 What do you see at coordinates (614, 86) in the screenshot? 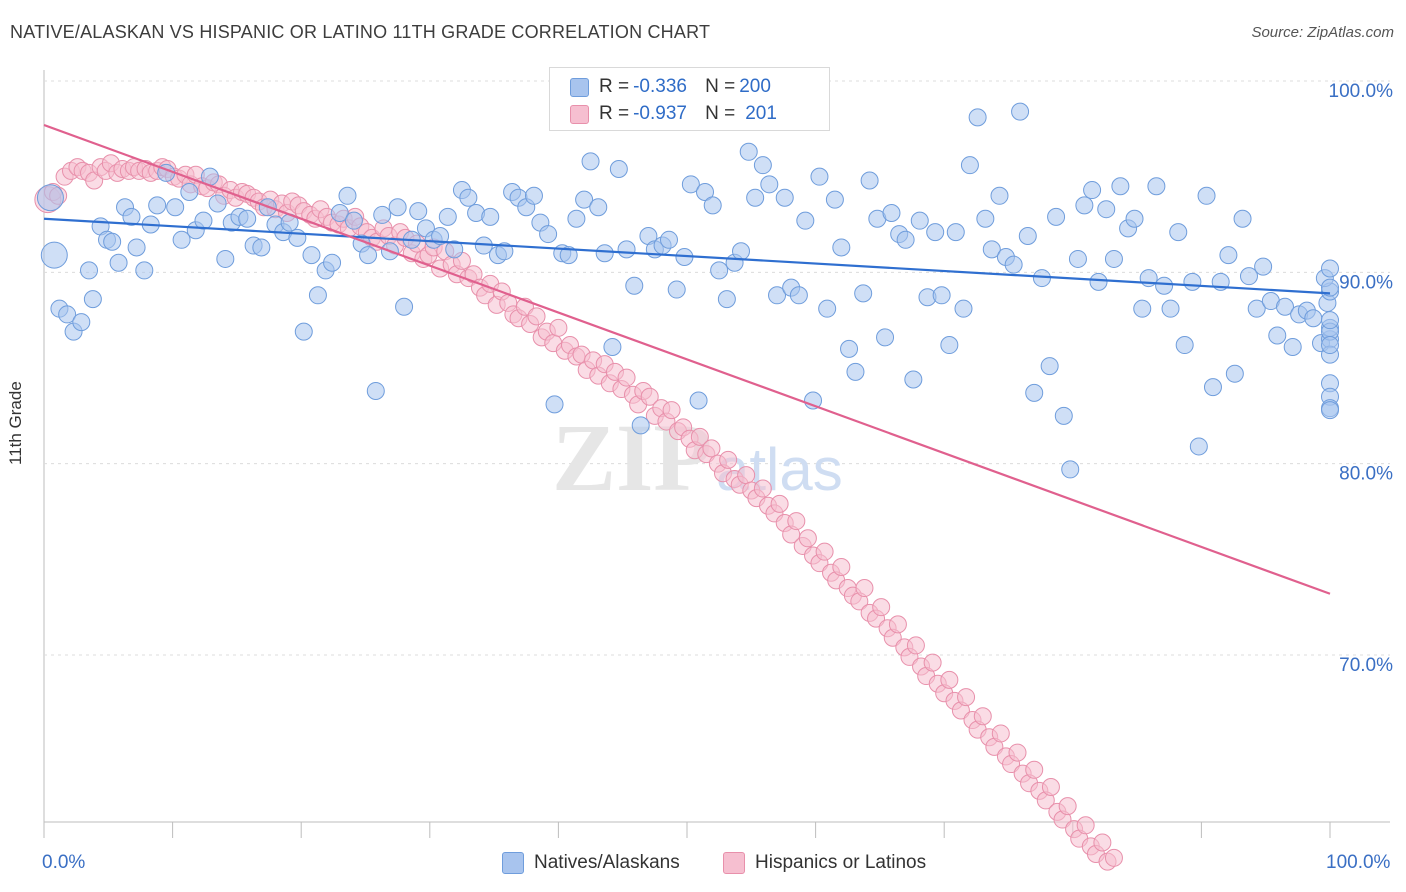
I see `legend-r-label: R =` at bounding box center [614, 86].